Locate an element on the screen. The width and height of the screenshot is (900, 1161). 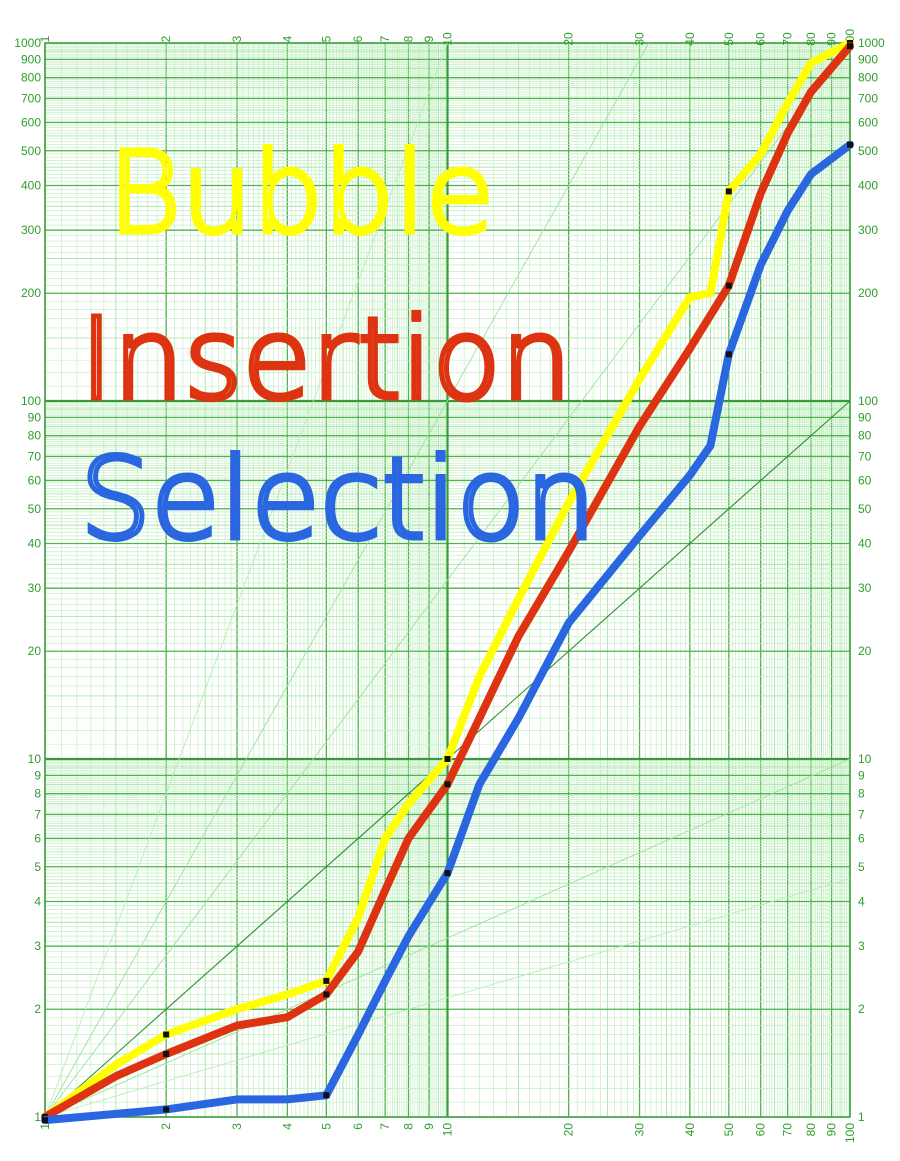
y-tick-label-right: 200 is located at coordinates (868, 293).